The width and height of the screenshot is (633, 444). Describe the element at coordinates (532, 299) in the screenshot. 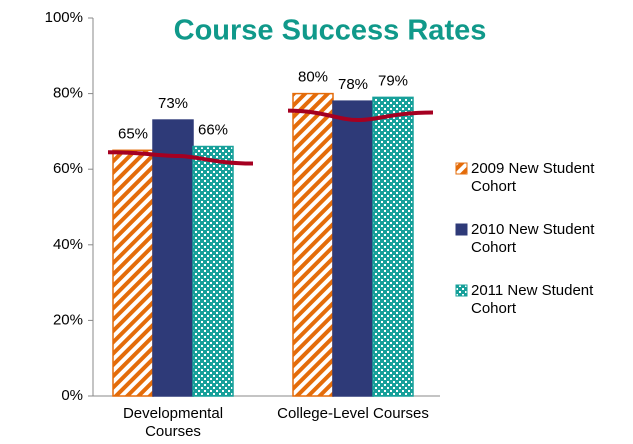

I see `legend-label: 2011 New Student Cohort` at that location.